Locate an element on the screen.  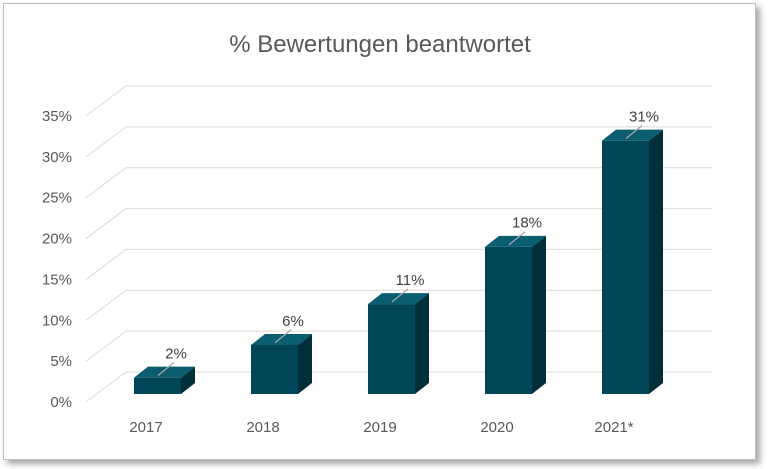
x-tick-label: 2021* is located at coordinates (613, 427).